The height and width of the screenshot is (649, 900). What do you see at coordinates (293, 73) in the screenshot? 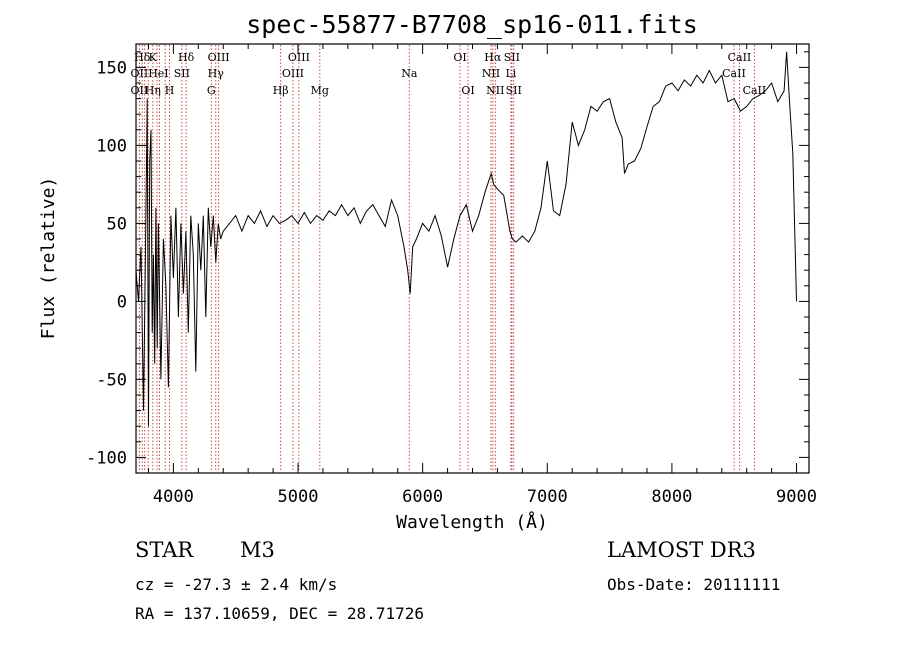
I see `line-label-13: OIII` at bounding box center [293, 73].